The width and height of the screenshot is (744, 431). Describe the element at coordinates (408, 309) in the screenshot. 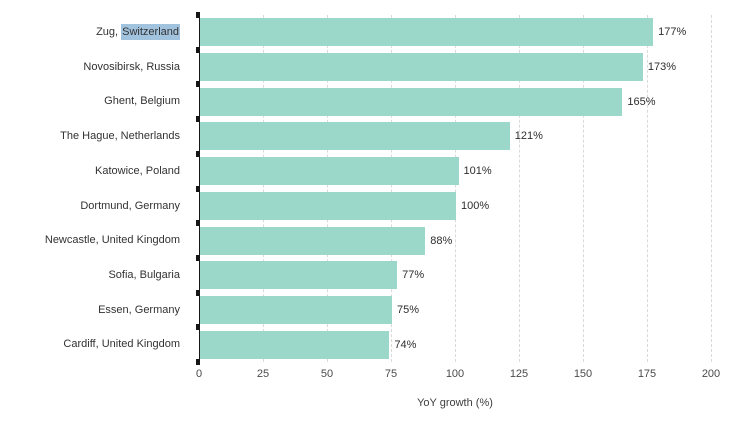

I see `bar-value-label: 75%` at that location.